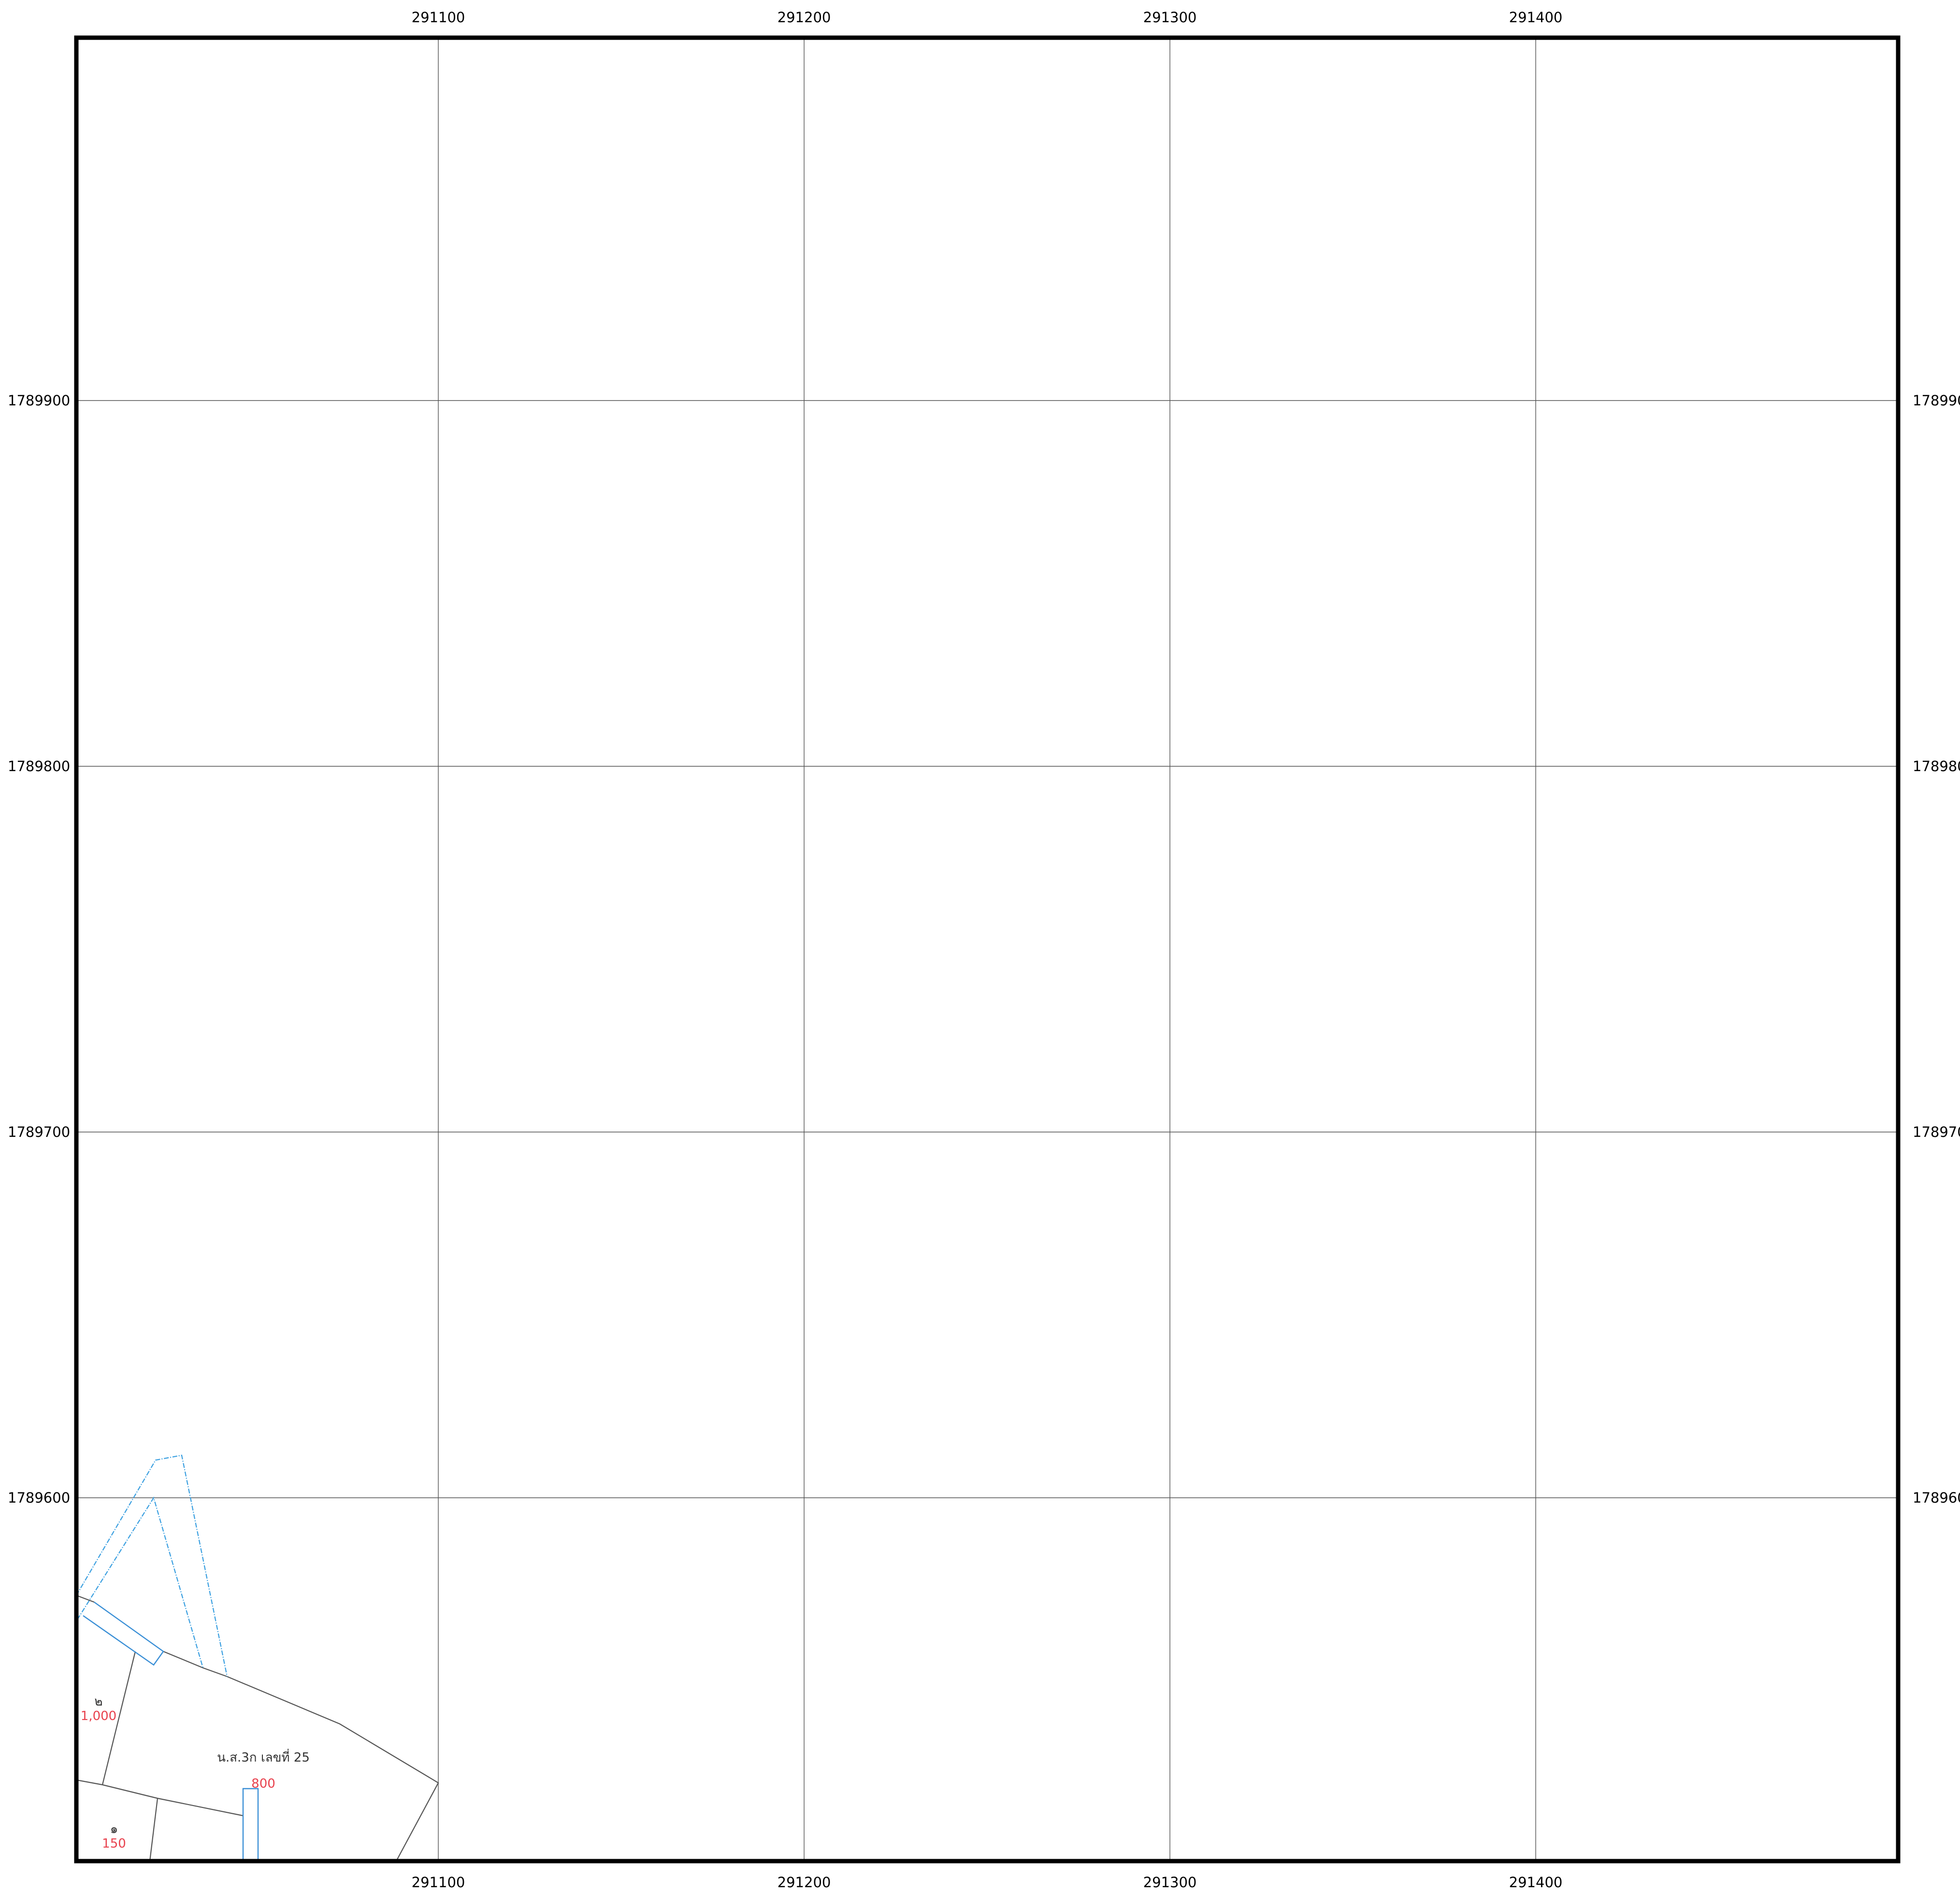  What do you see at coordinates (250, 1824) in the screenshot?
I see `road-strip-south` at bounding box center [250, 1824].